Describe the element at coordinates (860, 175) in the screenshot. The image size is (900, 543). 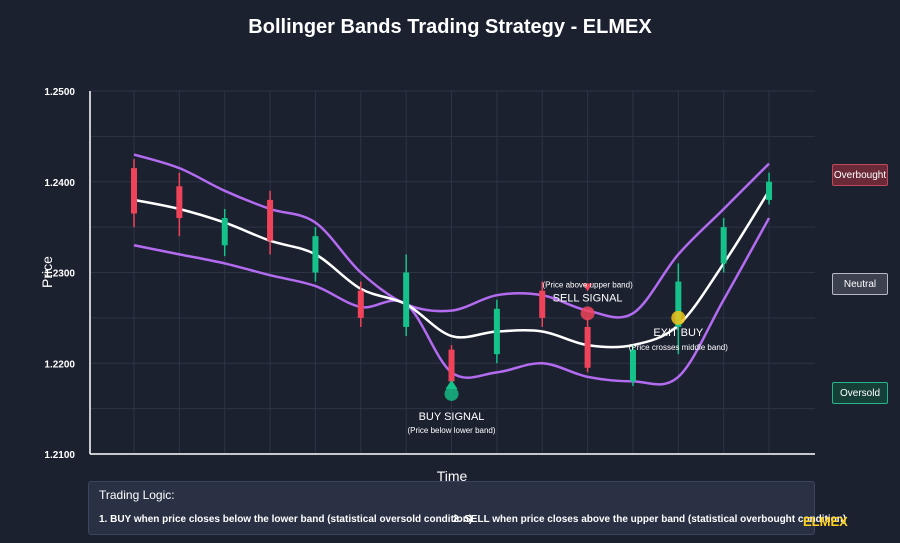
I see `overbought-zone-badge: Overbought` at that location.